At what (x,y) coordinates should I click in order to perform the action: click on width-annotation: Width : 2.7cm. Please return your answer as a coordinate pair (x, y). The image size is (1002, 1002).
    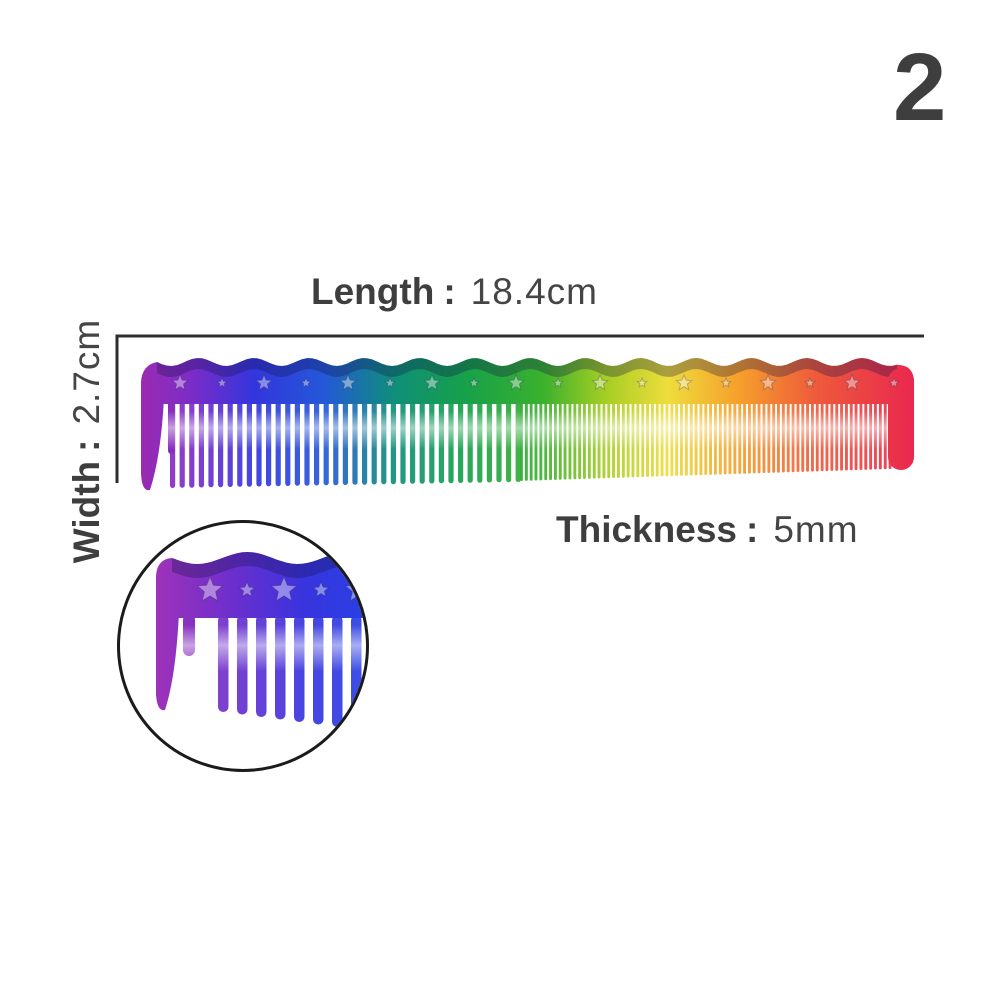
    Looking at the image, I should click on (87, 441).